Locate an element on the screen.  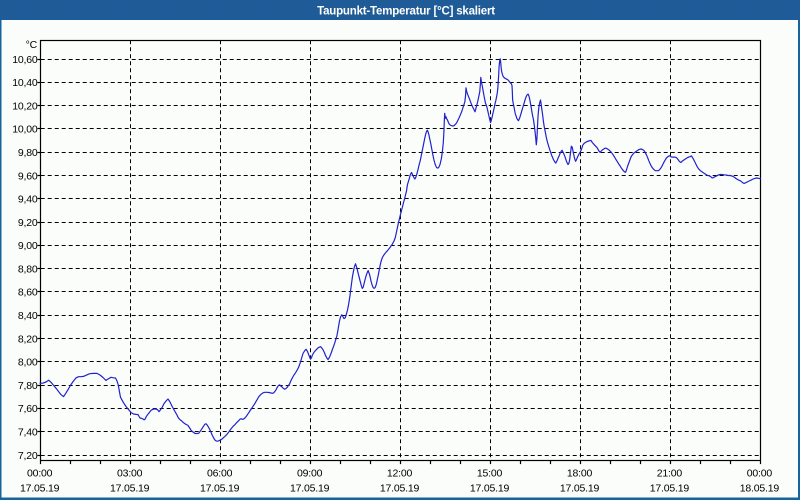
svg-text: 7,20 is located at coordinates (28, 456).